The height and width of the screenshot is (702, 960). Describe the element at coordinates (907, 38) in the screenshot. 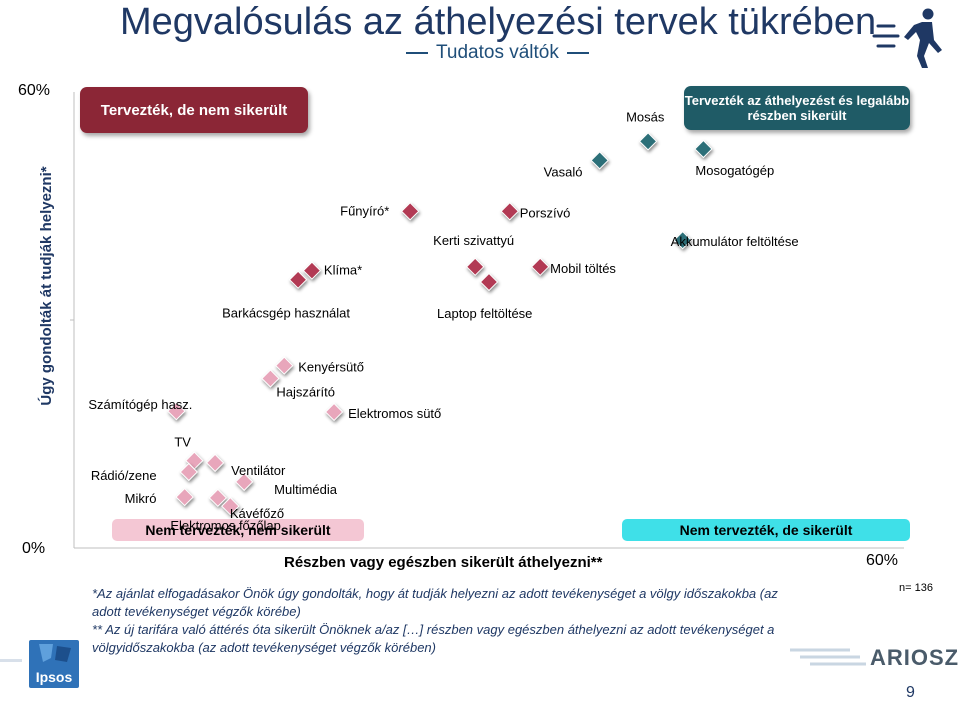

I see `walking-person-icon` at that location.